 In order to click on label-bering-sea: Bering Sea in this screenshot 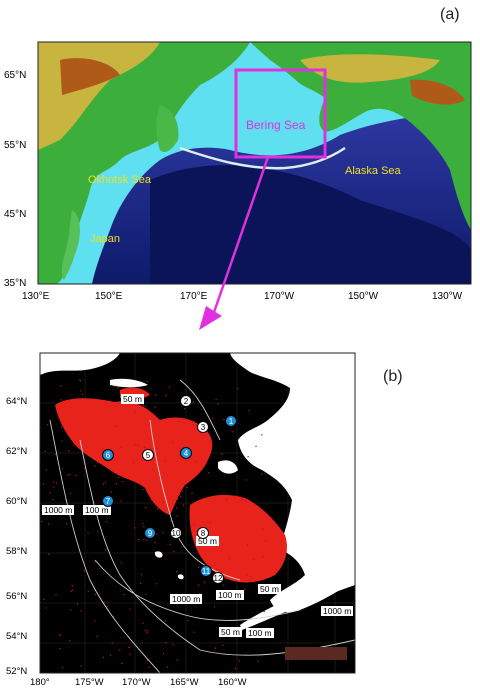, I will do `click(276, 125)`.